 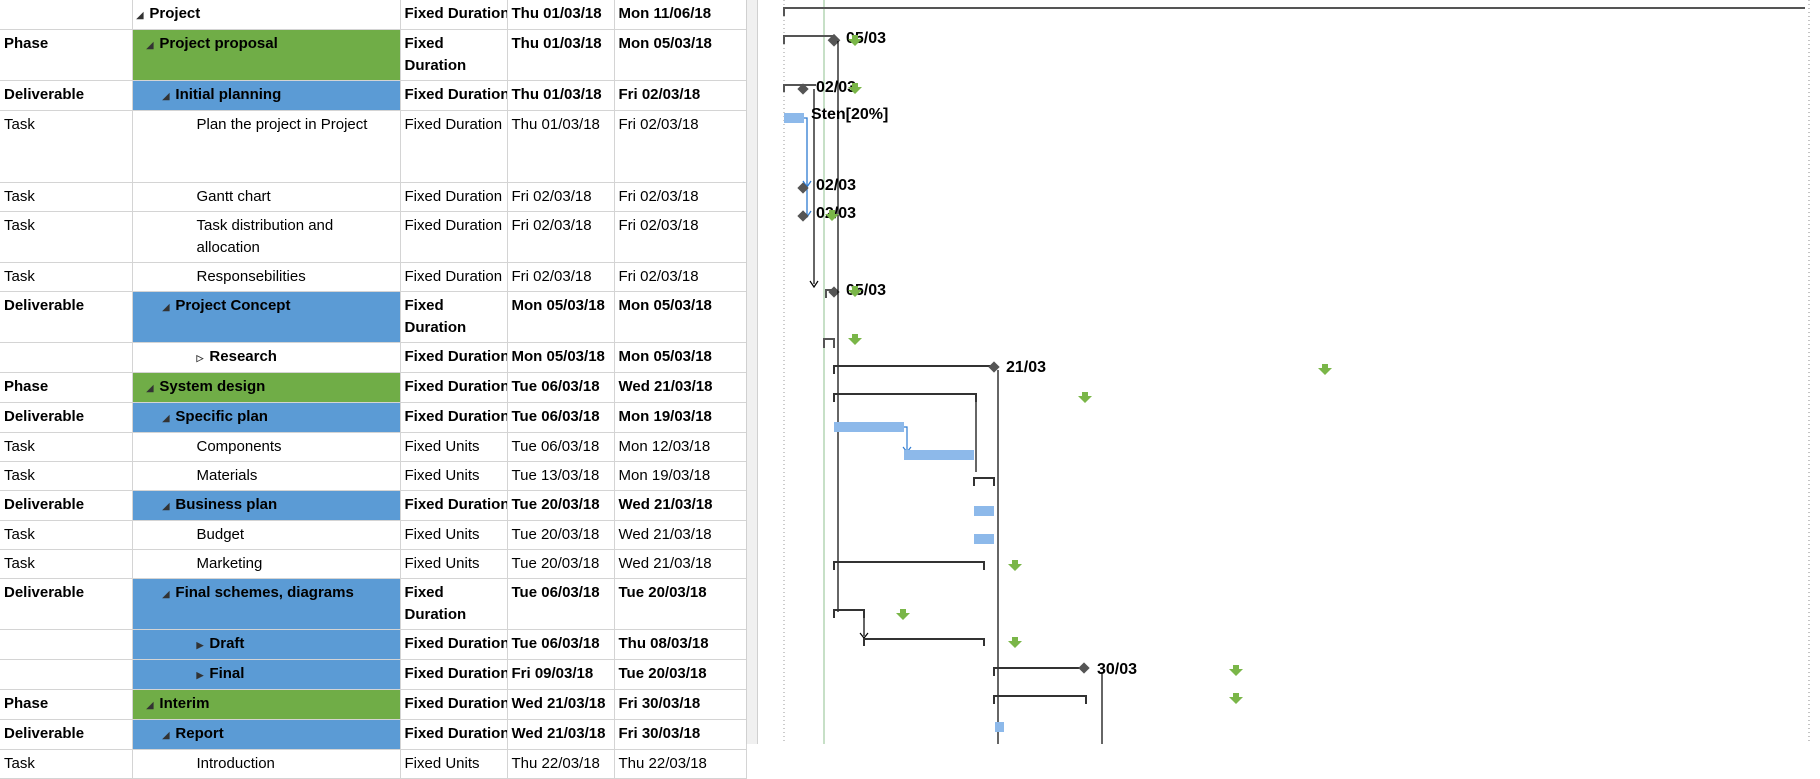 I want to click on final-schemes-summary-bar, so click(x=909, y=565).